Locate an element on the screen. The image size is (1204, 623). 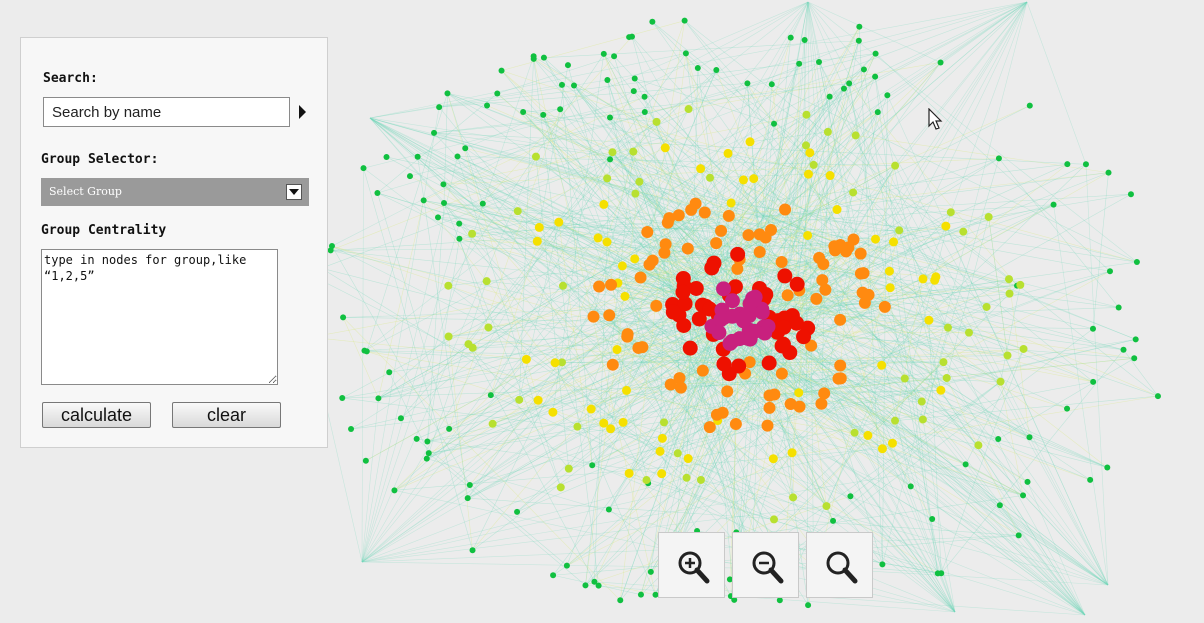
search-input is located at coordinates (166, 112).